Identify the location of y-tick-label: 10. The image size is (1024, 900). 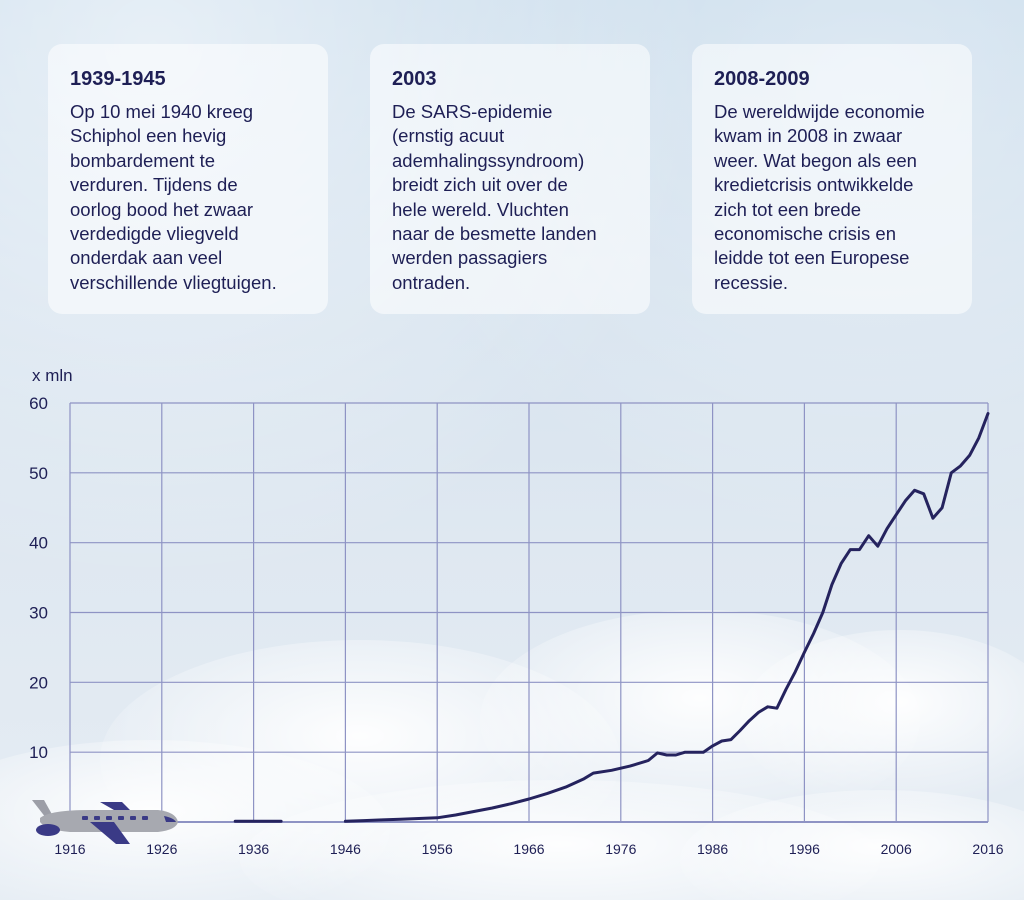
(38, 752).